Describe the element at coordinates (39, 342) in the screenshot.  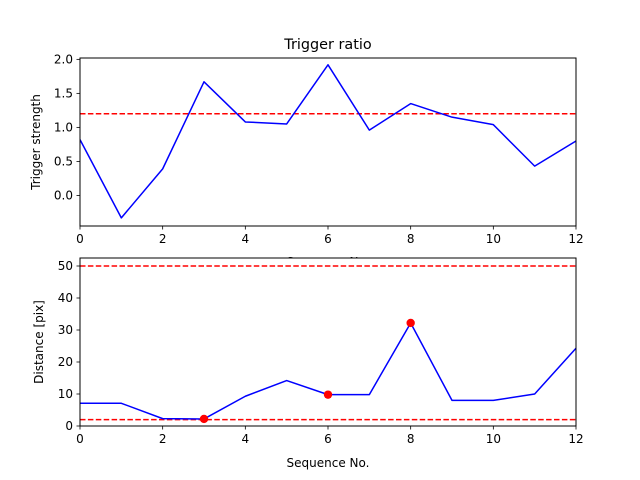
I see `y-axis-title: Distance [pix]` at that location.